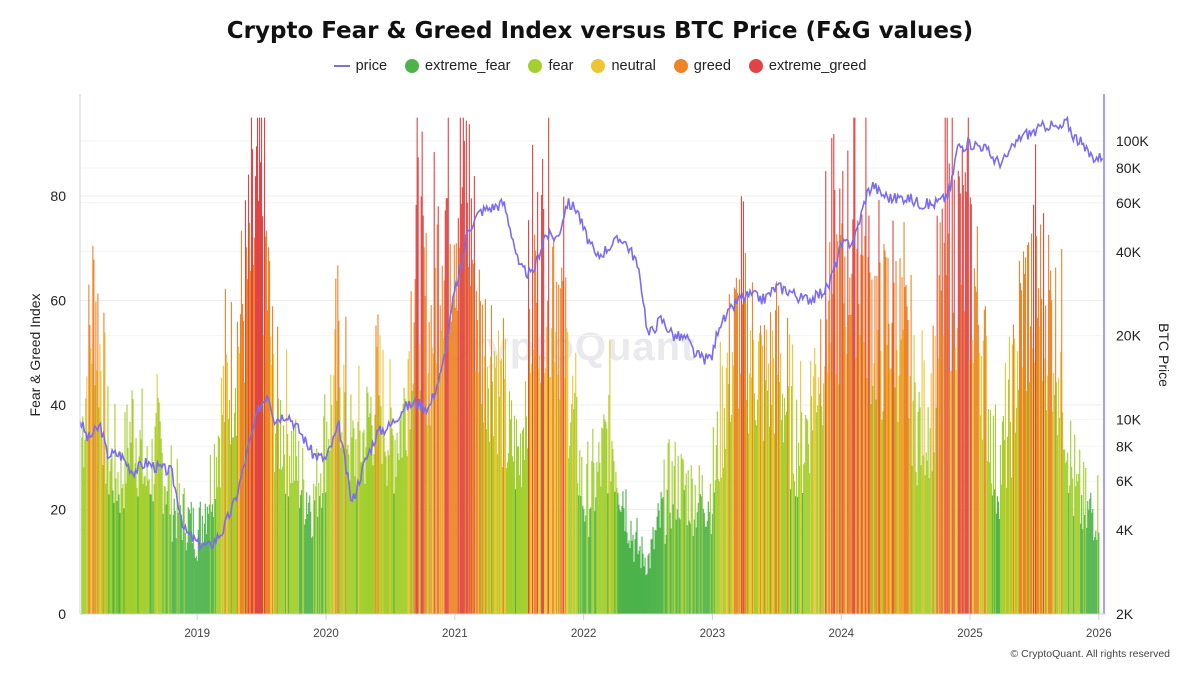  I want to click on legend-swatch-neutral, so click(598, 66).